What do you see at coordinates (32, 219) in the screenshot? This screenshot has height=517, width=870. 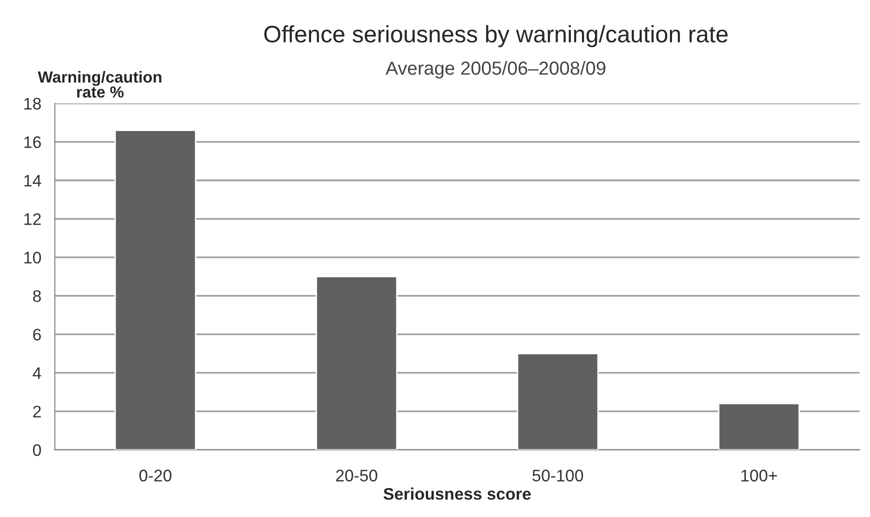 I see `y-tick-label: 12` at bounding box center [32, 219].